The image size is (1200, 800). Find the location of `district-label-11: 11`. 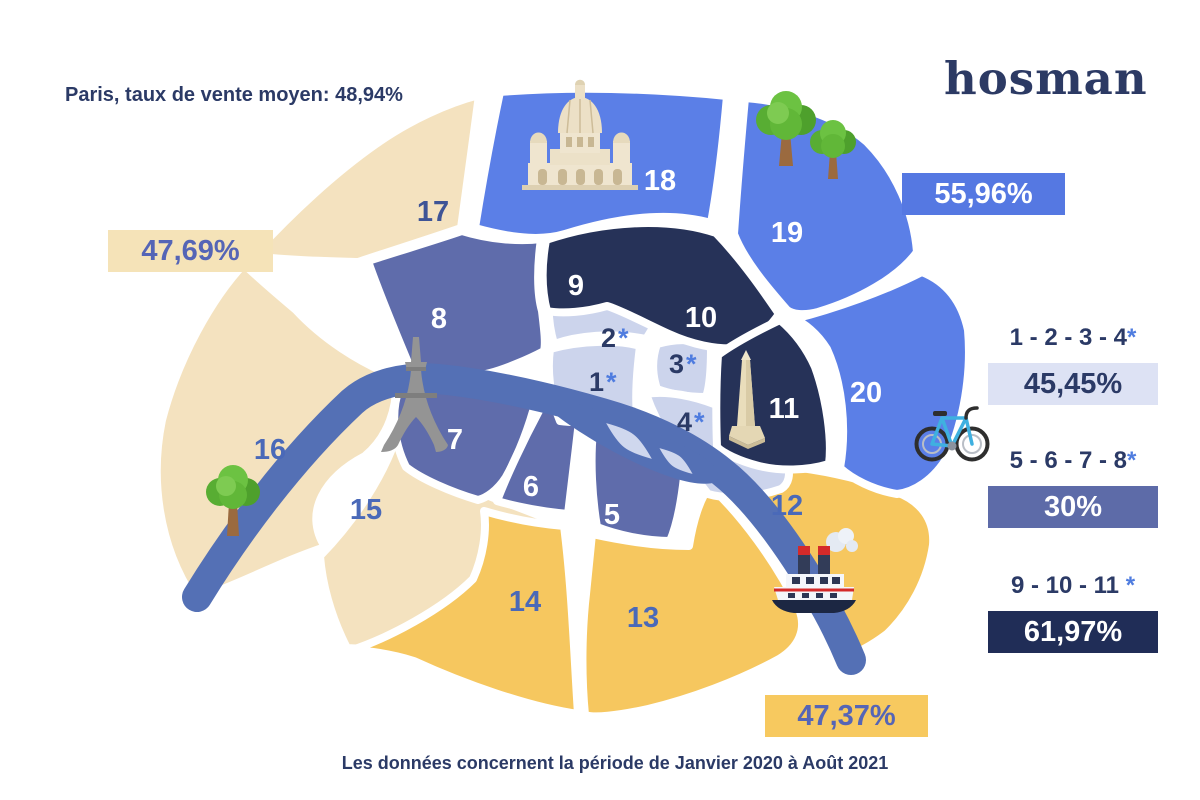

district-label-11: 11 is located at coordinates (784, 409).